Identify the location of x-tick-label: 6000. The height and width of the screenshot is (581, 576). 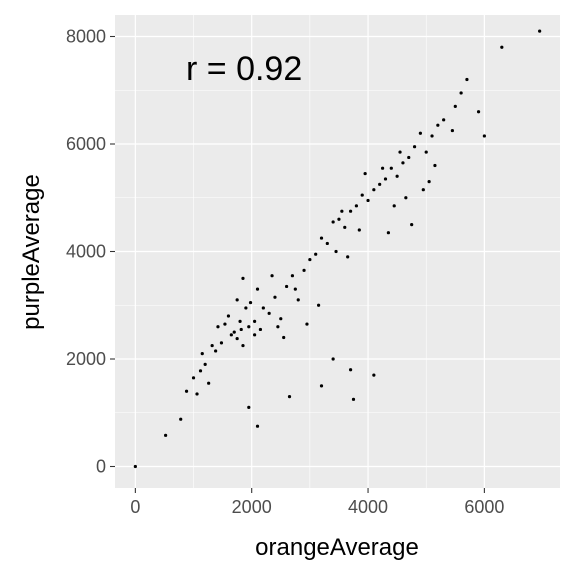
(484, 507).